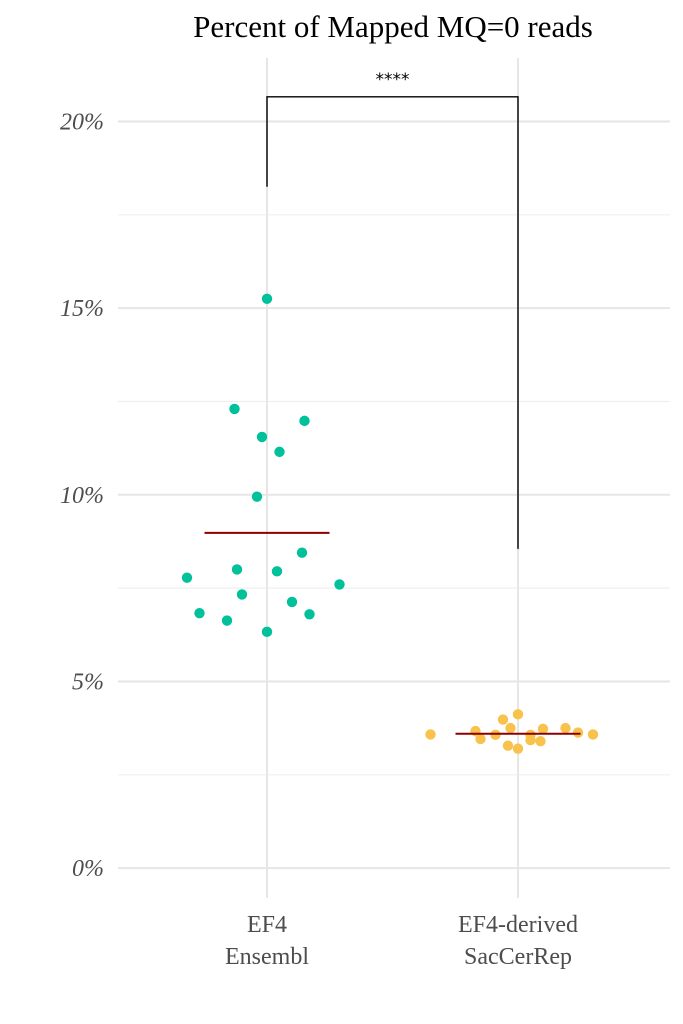  I want to click on y-tick-label: 20%, so click(82, 122).